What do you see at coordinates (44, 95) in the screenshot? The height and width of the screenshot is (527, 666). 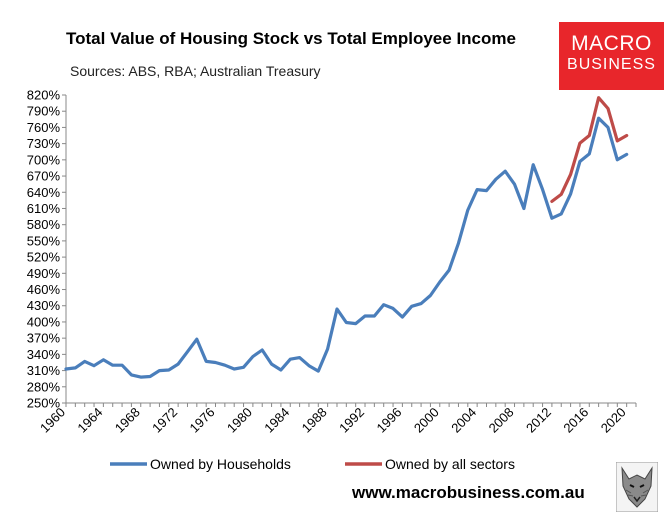 I see `y-tick-label: 820%` at bounding box center [44, 95].